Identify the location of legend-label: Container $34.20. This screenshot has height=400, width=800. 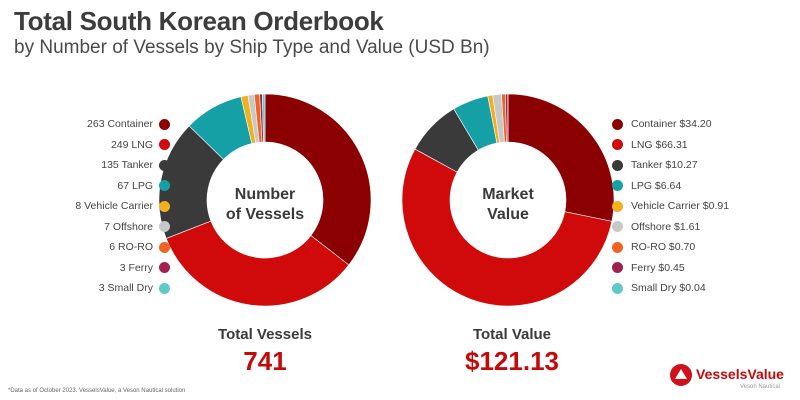
(671, 124).